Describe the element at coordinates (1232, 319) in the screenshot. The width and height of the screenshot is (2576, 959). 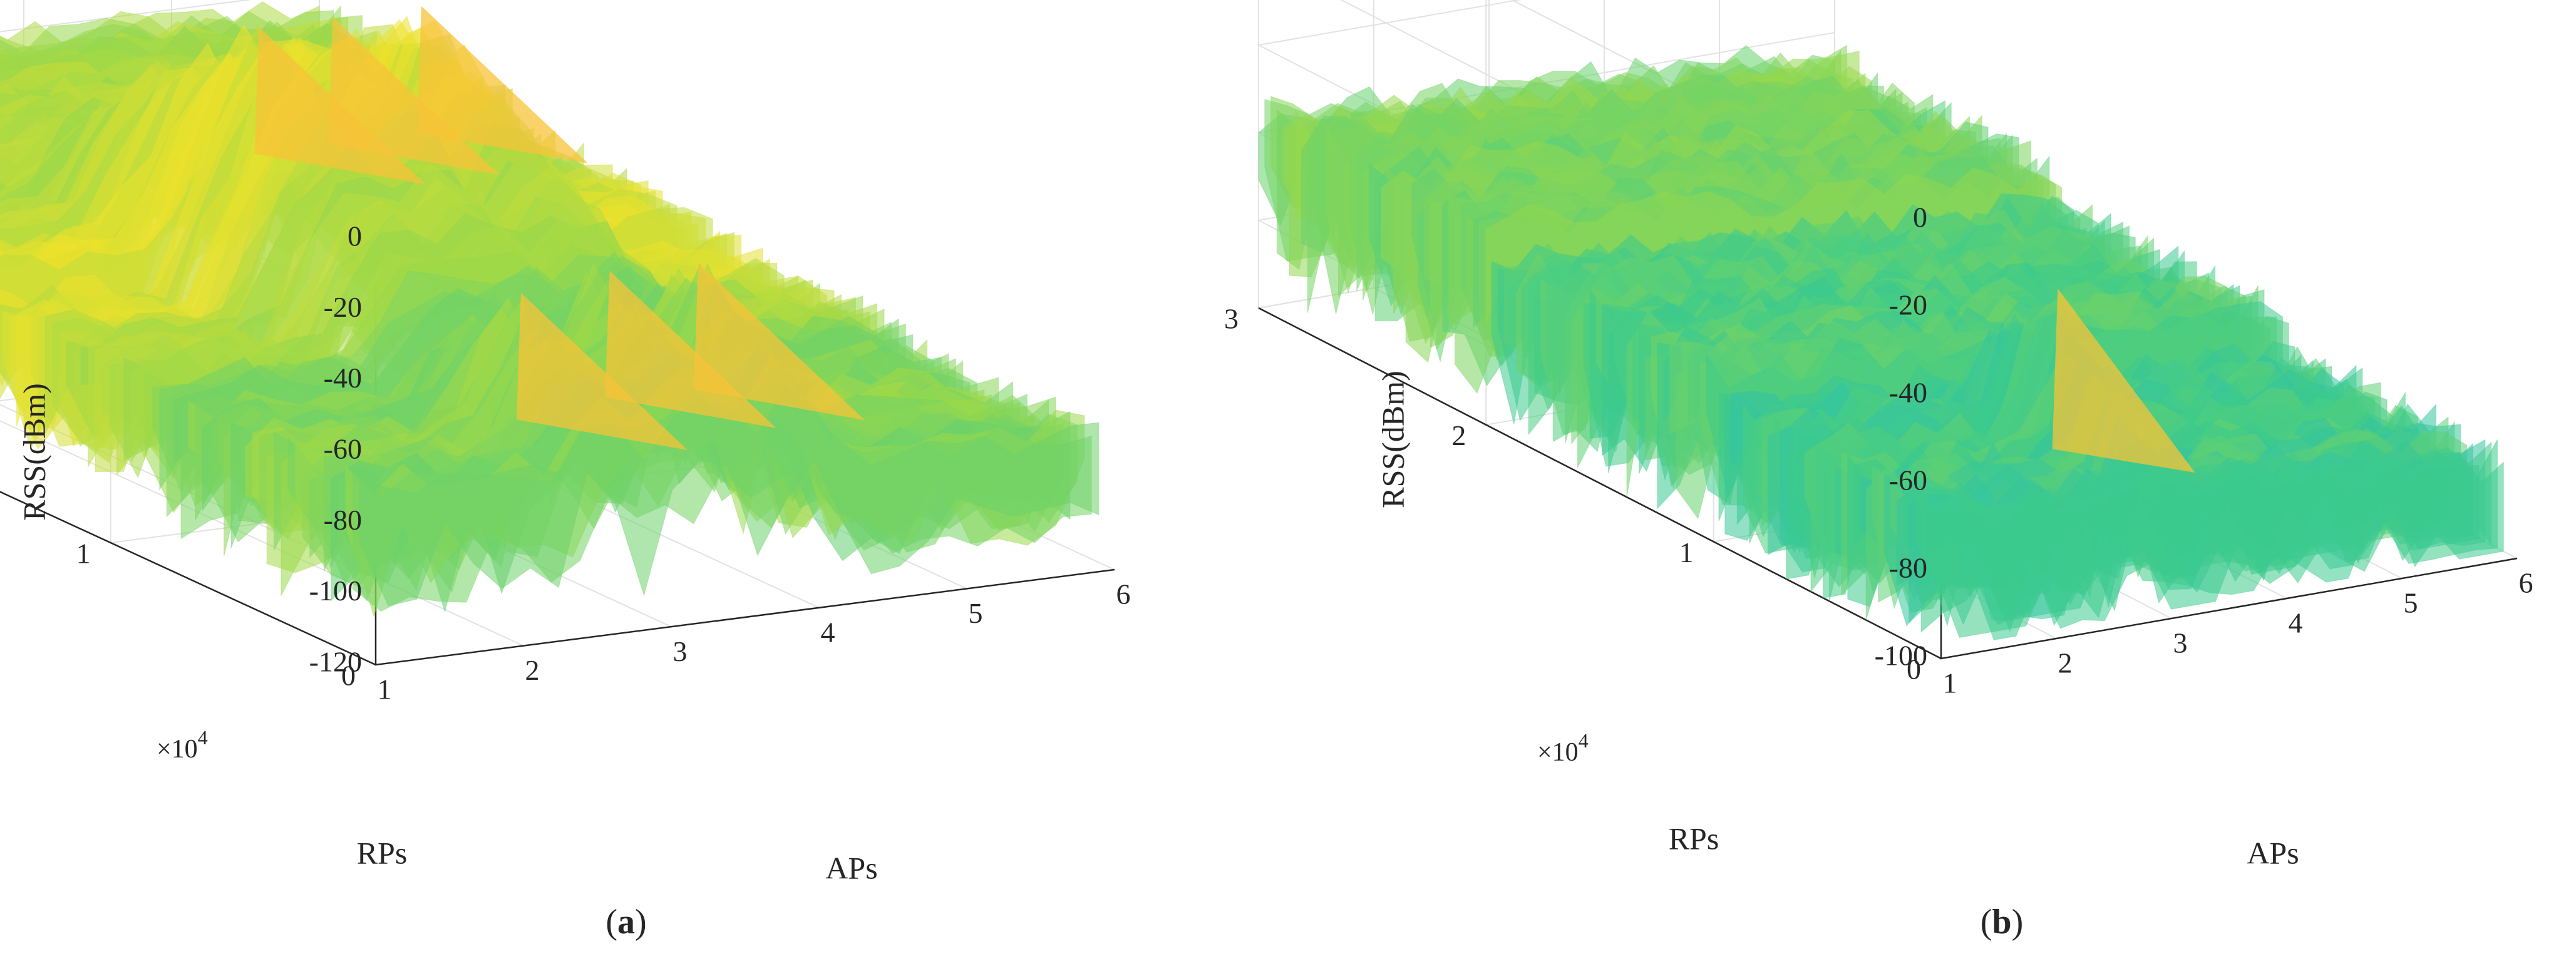
I see `y-tick-label: 3` at that location.